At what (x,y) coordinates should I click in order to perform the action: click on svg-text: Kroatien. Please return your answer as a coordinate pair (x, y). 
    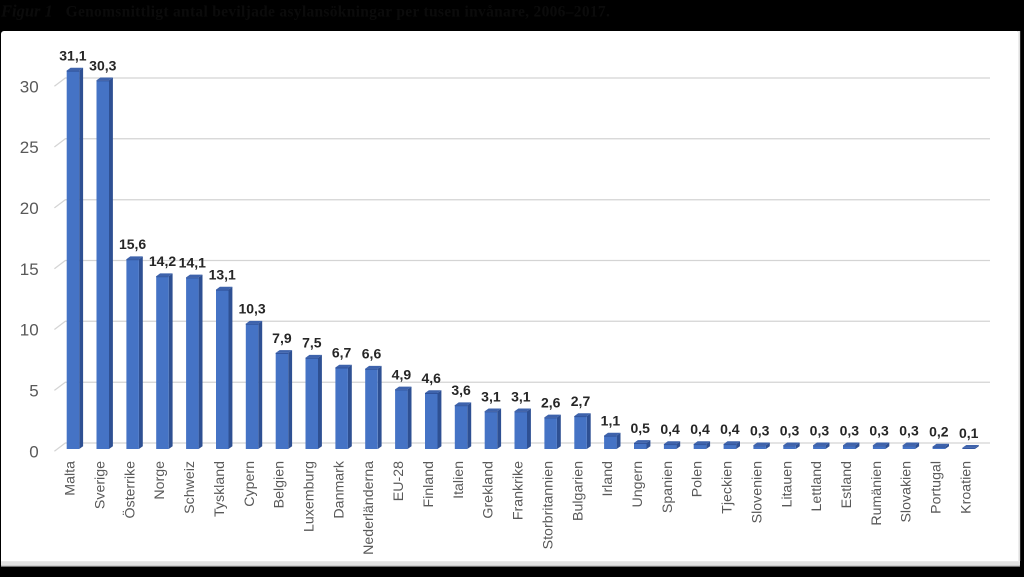
    Looking at the image, I should click on (966, 487).